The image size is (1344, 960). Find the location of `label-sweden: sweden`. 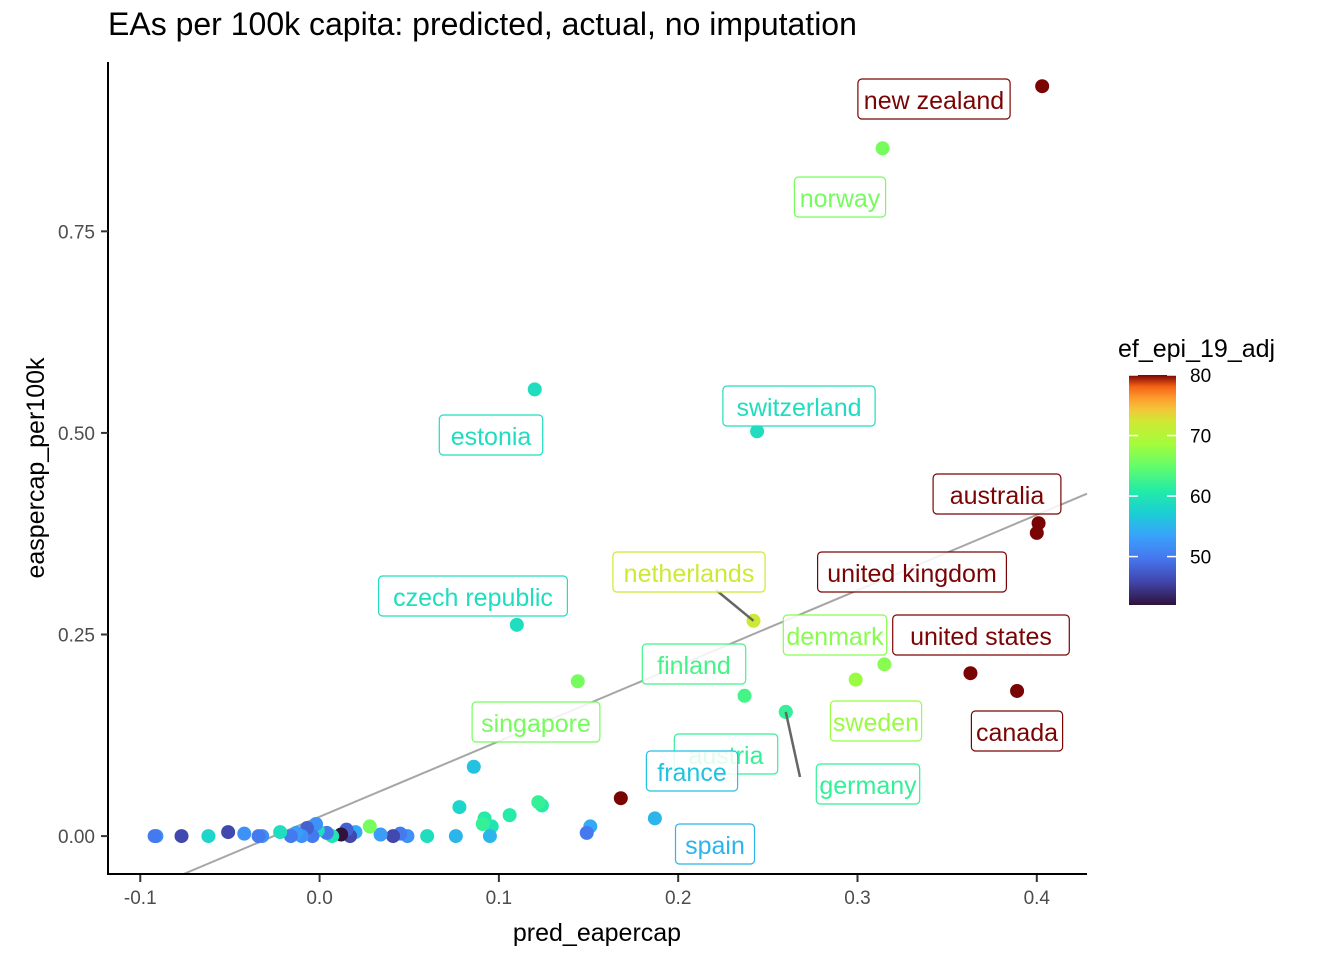

label-sweden: sweden is located at coordinates (876, 721).